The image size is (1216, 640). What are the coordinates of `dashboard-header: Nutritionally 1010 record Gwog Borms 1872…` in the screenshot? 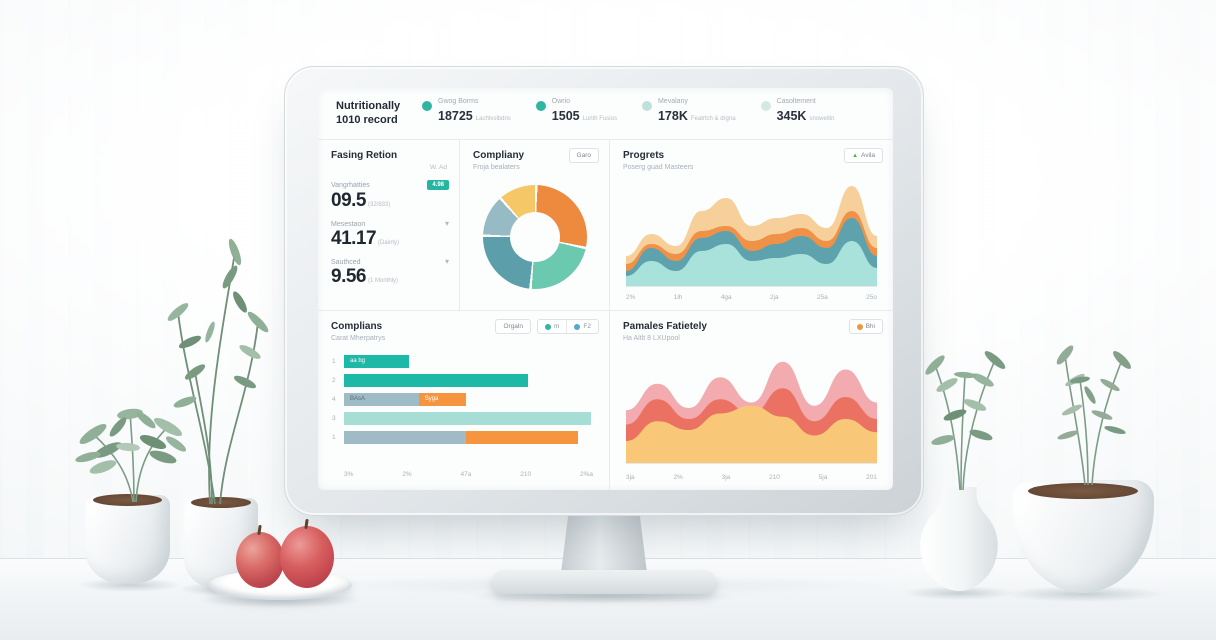 It's located at (605, 114).